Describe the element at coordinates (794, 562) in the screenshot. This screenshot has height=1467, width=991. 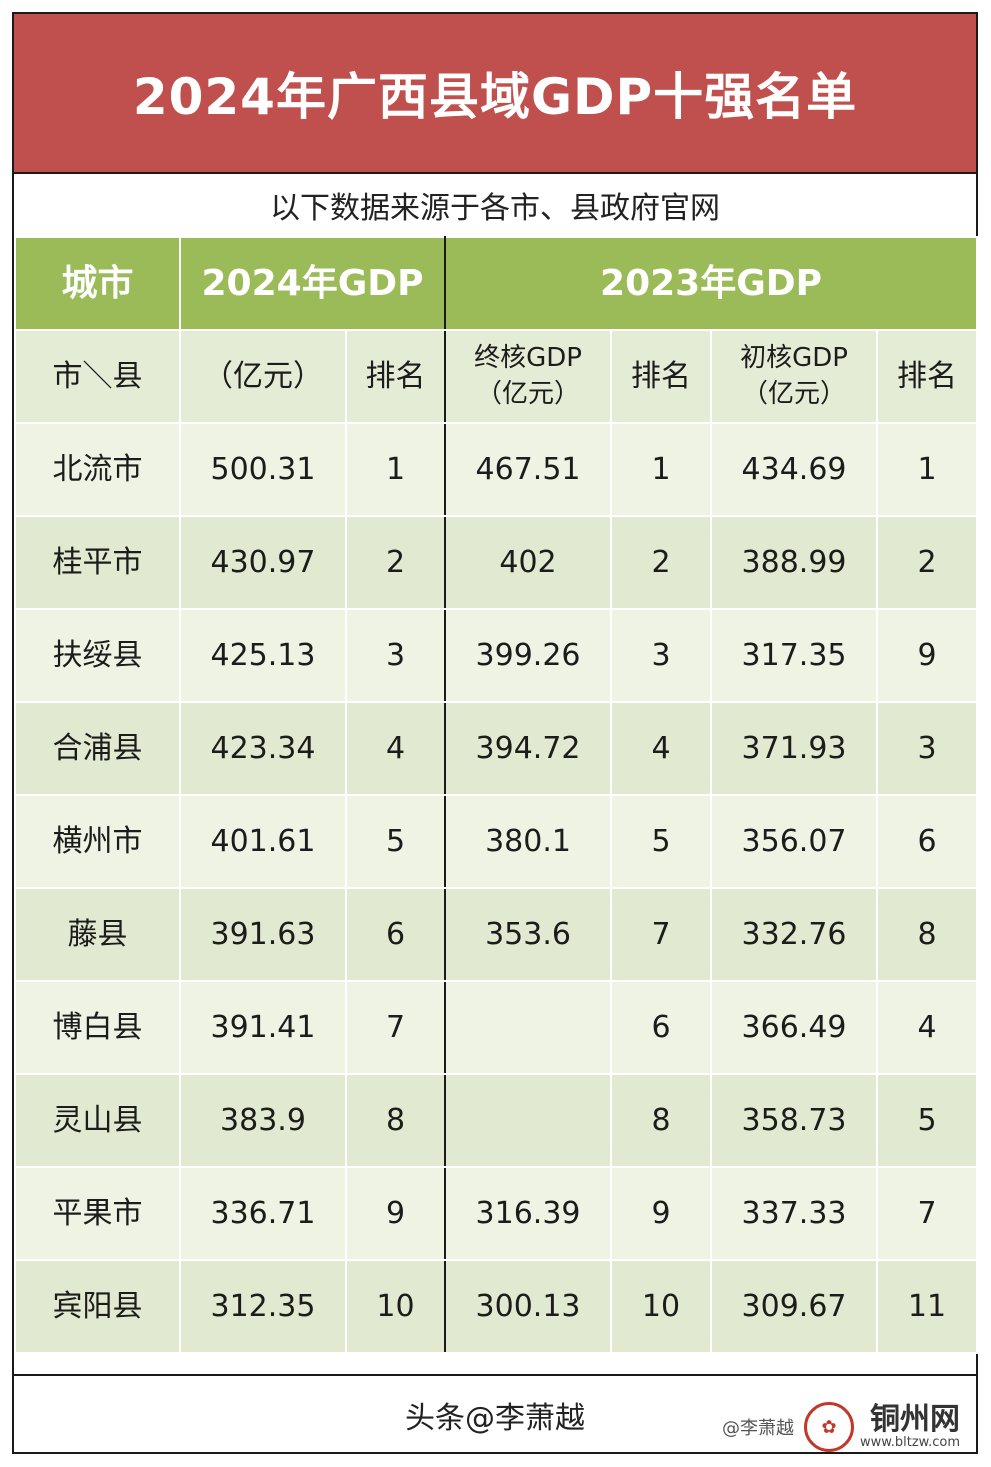
I see `cell-prelim-gdp-2023: 388.99` at that location.